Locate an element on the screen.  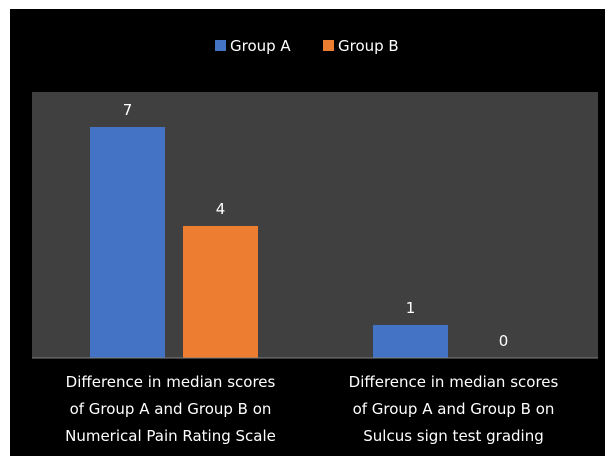
legend-swatch-group-a is located at coordinates (220, 45).